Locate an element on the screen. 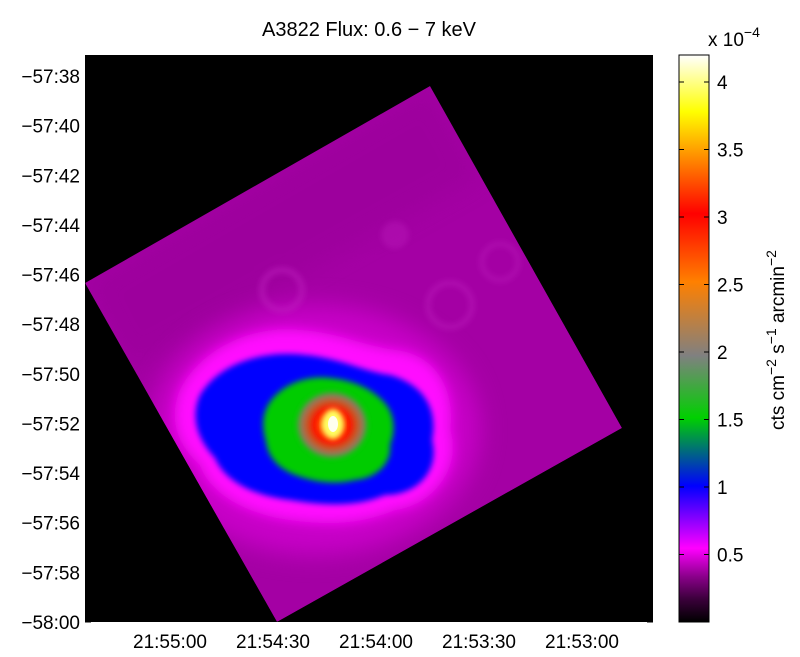 The width and height of the screenshot is (800, 657). y-tick-label: −57:58 is located at coordinates (50, 573).